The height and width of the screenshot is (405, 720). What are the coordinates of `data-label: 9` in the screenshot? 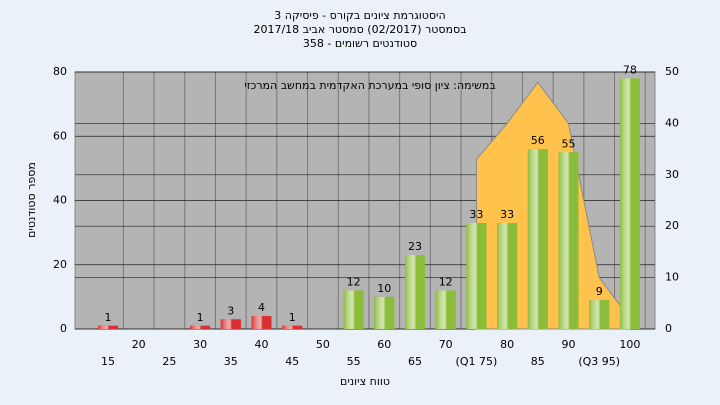 It's located at (599, 291).